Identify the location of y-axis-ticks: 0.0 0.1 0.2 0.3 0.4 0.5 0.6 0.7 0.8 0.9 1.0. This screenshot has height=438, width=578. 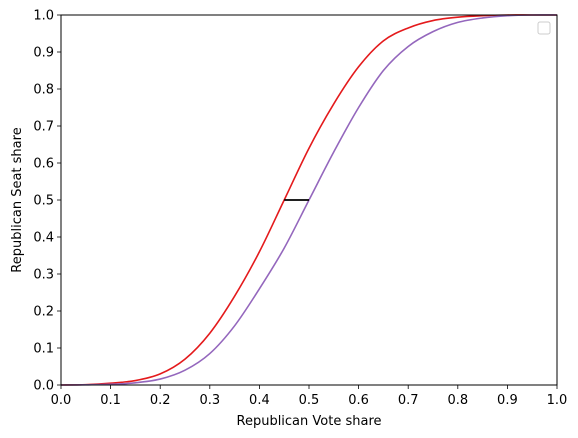
(47, 201).